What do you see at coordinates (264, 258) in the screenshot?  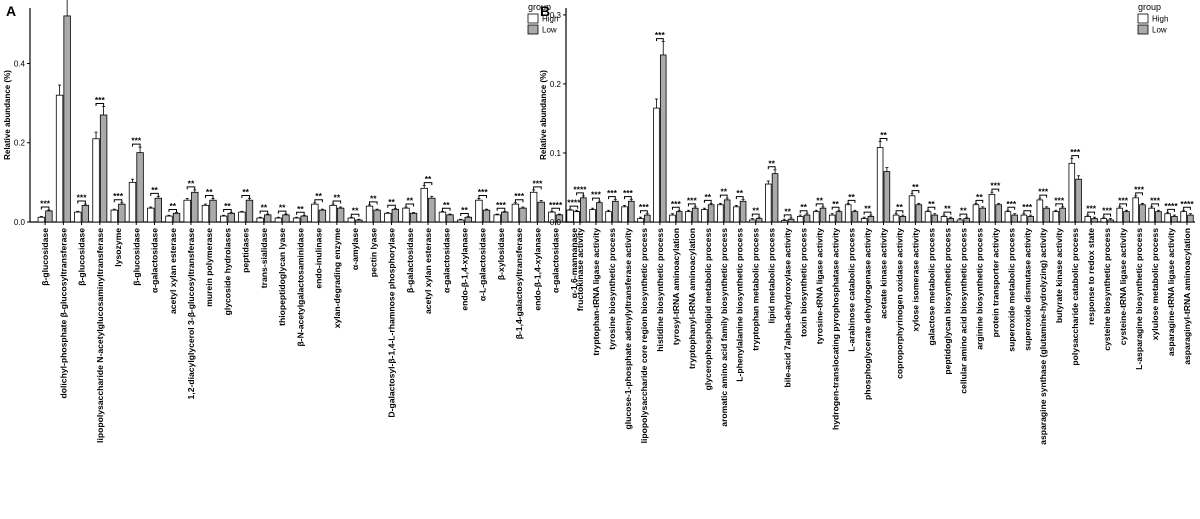 I see `x-tick-label: trans-sialidase` at bounding box center [264, 258].